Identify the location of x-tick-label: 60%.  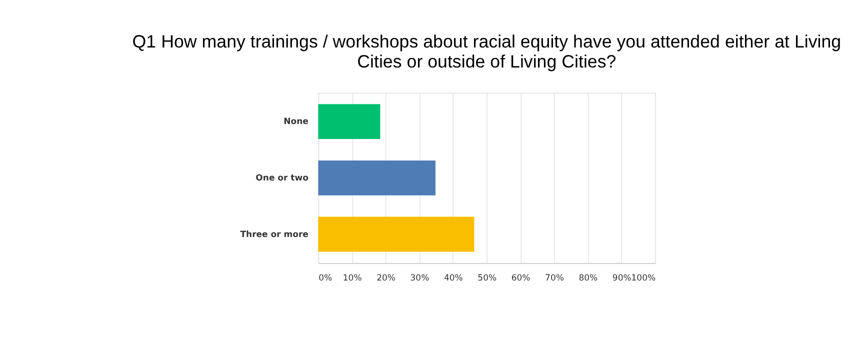
(520, 278).